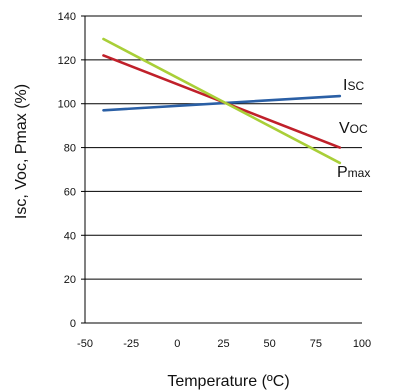  I want to click on y-tick-label: 140, so click(67, 17).